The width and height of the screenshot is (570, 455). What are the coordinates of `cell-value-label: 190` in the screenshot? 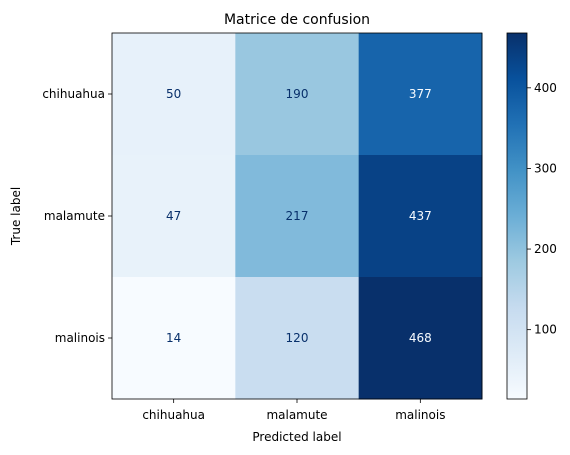 It's located at (297, 94).